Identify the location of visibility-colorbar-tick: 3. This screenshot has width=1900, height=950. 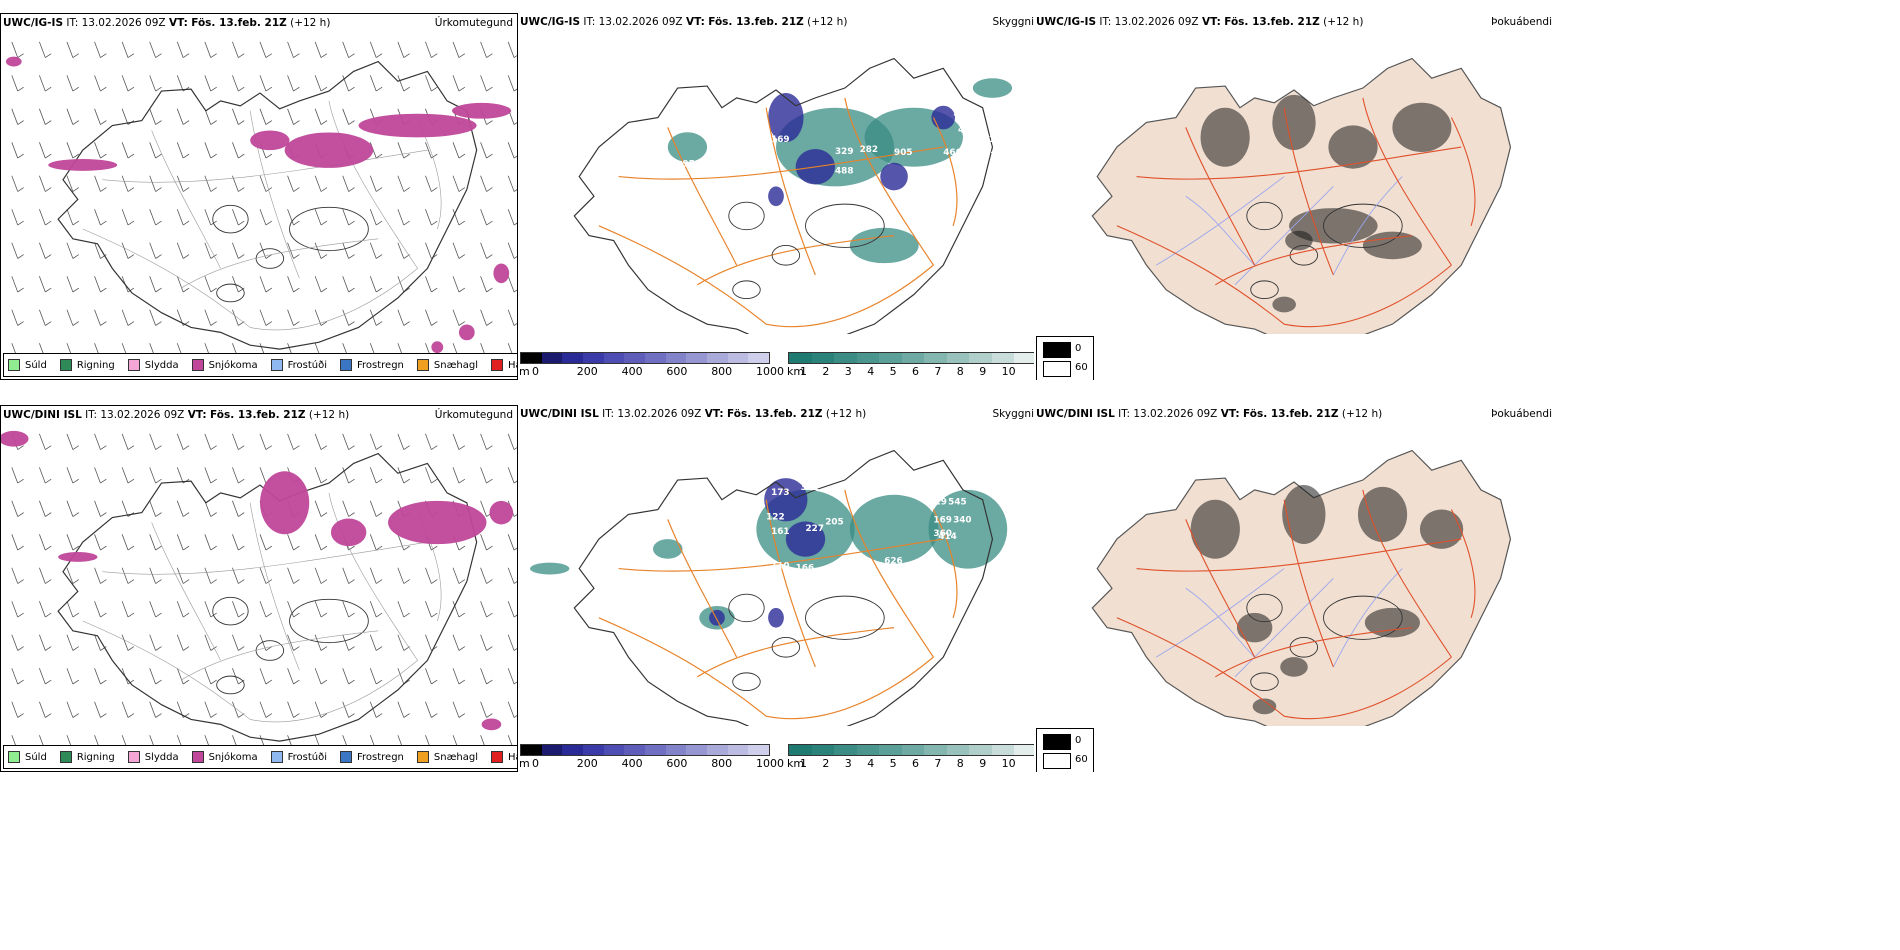
(848, 763).